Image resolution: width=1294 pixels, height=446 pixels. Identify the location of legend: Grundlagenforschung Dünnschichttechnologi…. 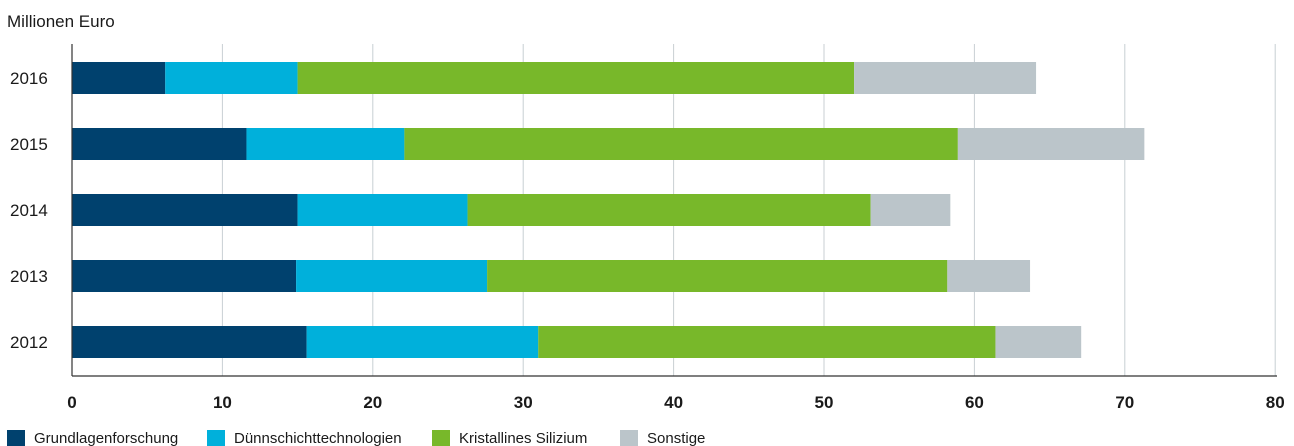
(356, 438).